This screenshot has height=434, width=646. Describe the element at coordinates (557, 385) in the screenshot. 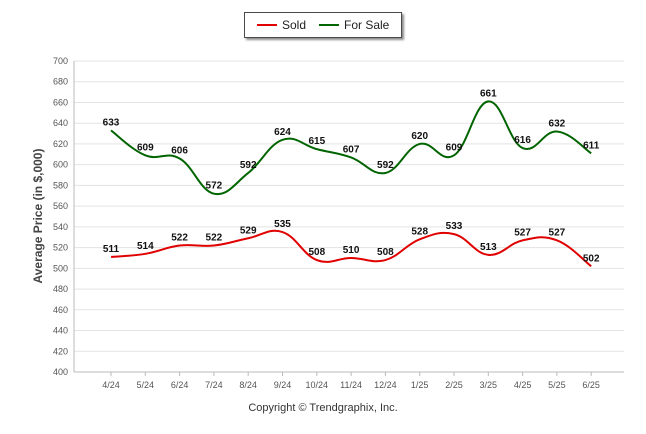

I see `x-tick-label: 5/25` at that location.